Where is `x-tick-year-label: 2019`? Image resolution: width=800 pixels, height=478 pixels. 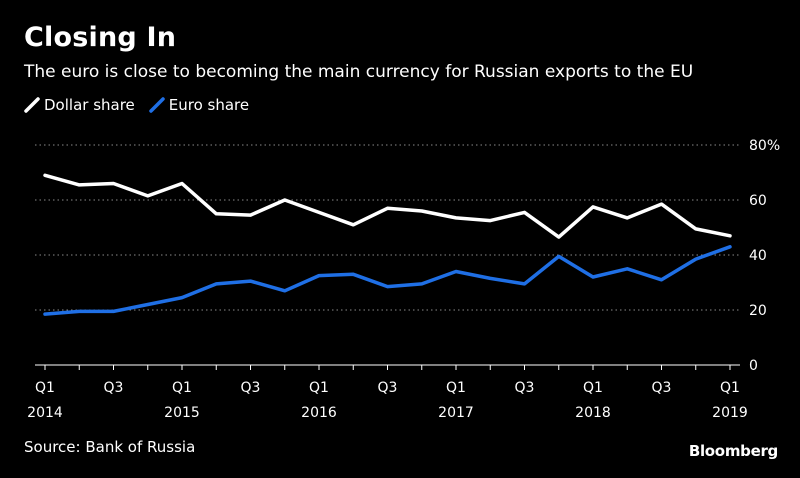
x-tick-year-label: 2019 is located at coordinates (730, 413).